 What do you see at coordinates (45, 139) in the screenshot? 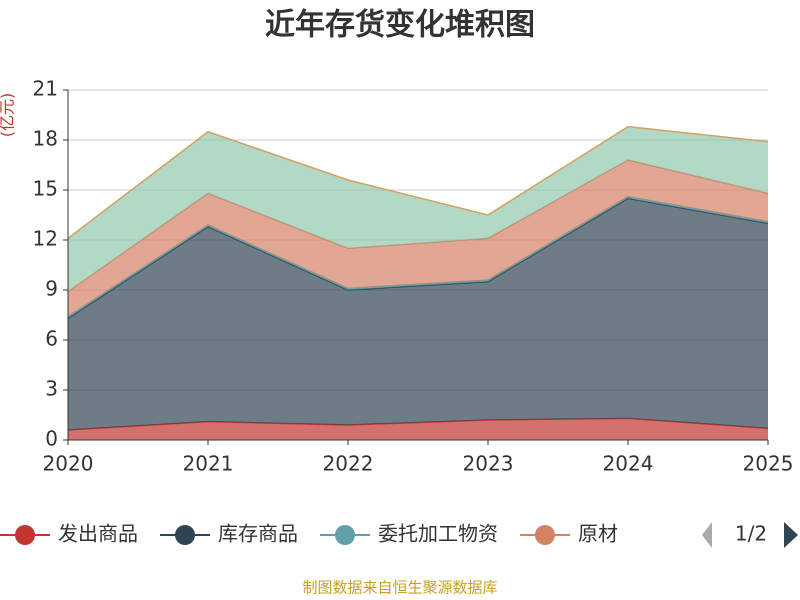
I see `y-tick-label: 18` at bounding box center [45, 139].